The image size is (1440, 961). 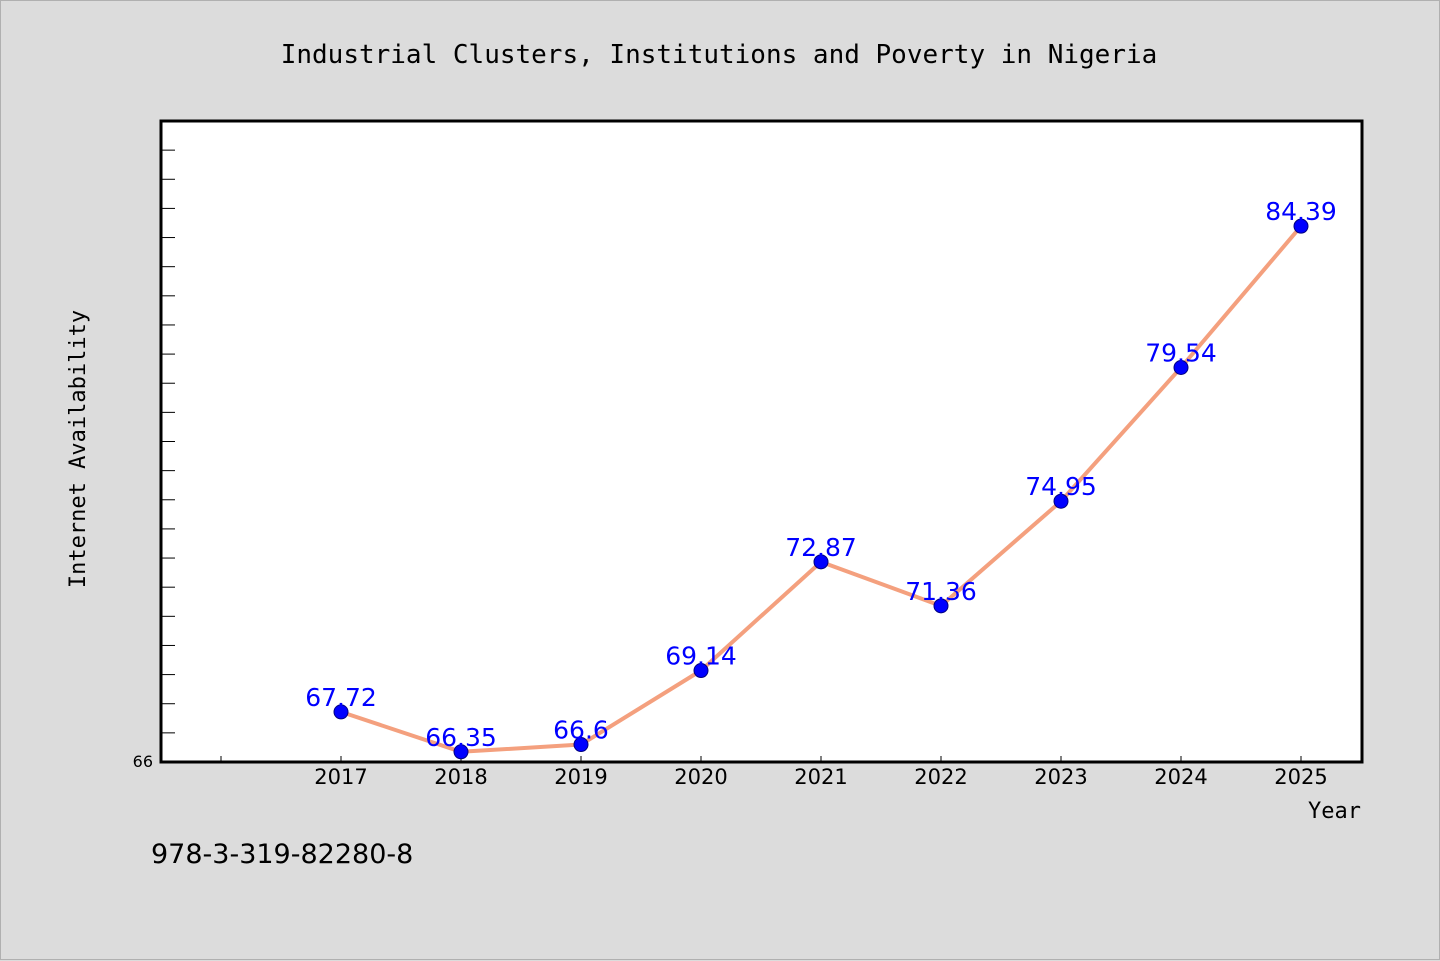 What do you see at coordinates (1180, 777) in the screenshot?
I see `x-tick-label: 2024` at bounding box center [1180, 777].